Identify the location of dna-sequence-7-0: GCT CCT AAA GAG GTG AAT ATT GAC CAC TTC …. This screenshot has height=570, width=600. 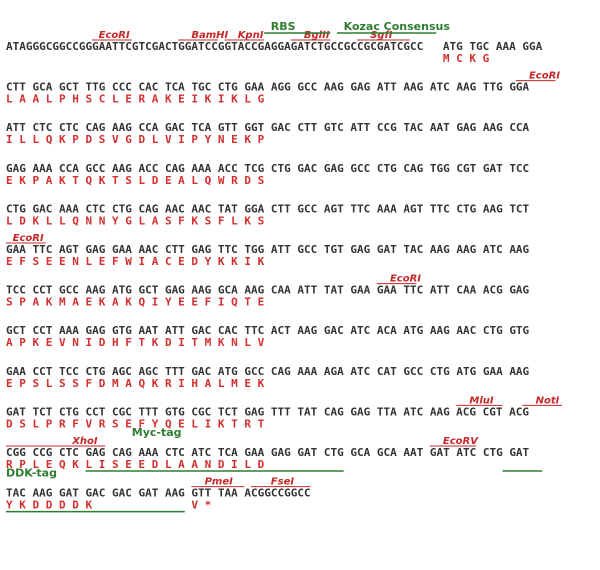
(268, 330).